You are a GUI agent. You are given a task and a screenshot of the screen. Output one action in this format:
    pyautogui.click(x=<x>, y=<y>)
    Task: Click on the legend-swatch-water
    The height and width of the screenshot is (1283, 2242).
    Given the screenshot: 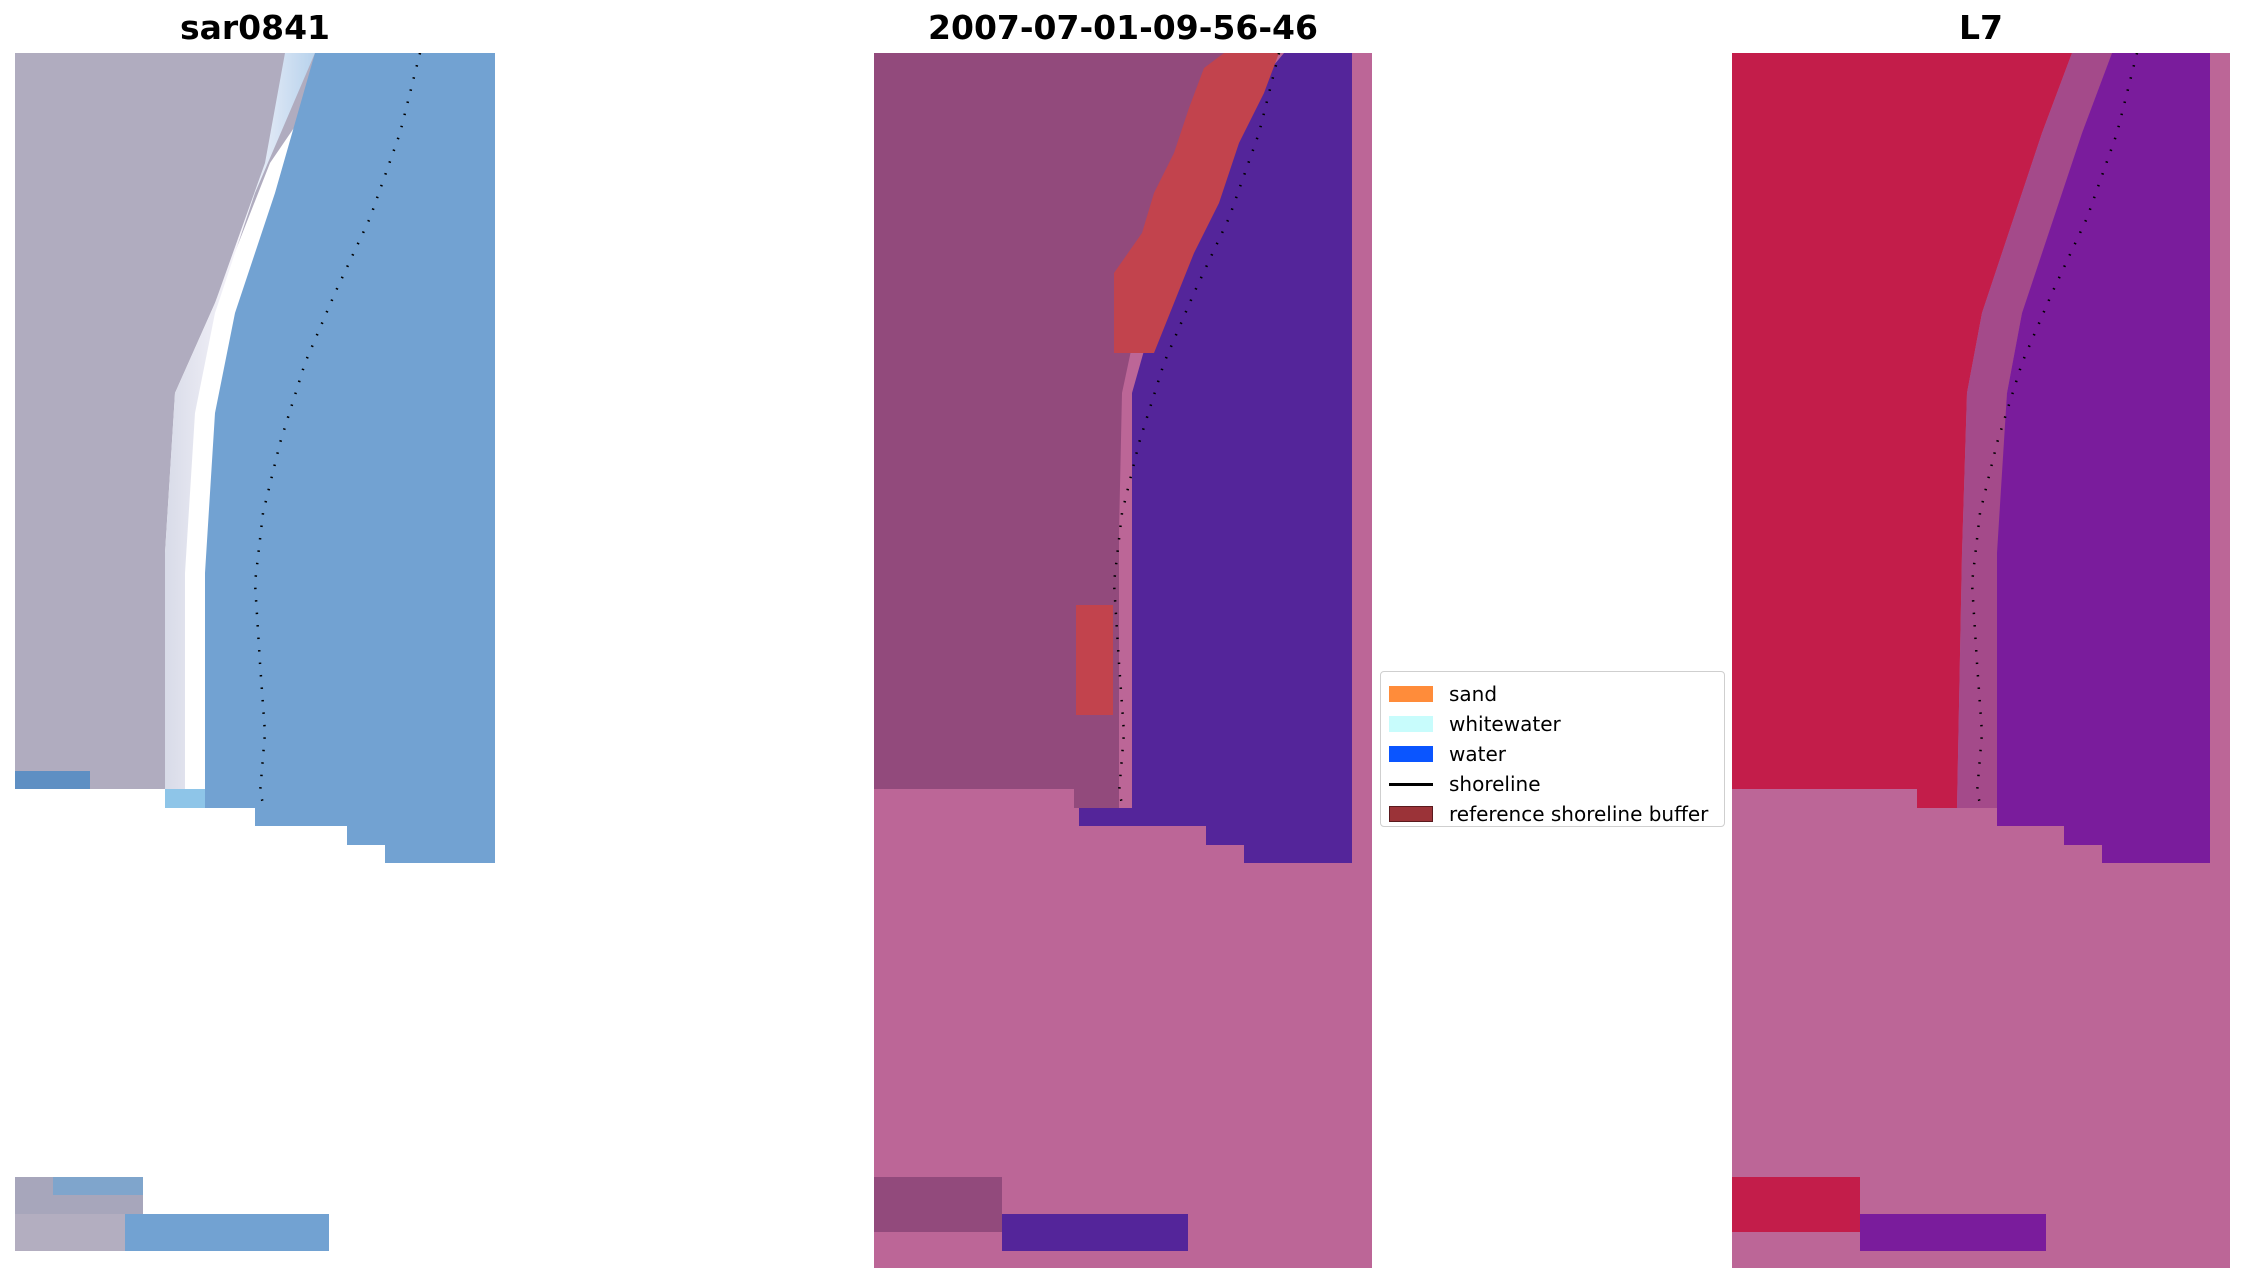 What is the action you would take?
    pyautogui.click(x=1411, y=754)
    